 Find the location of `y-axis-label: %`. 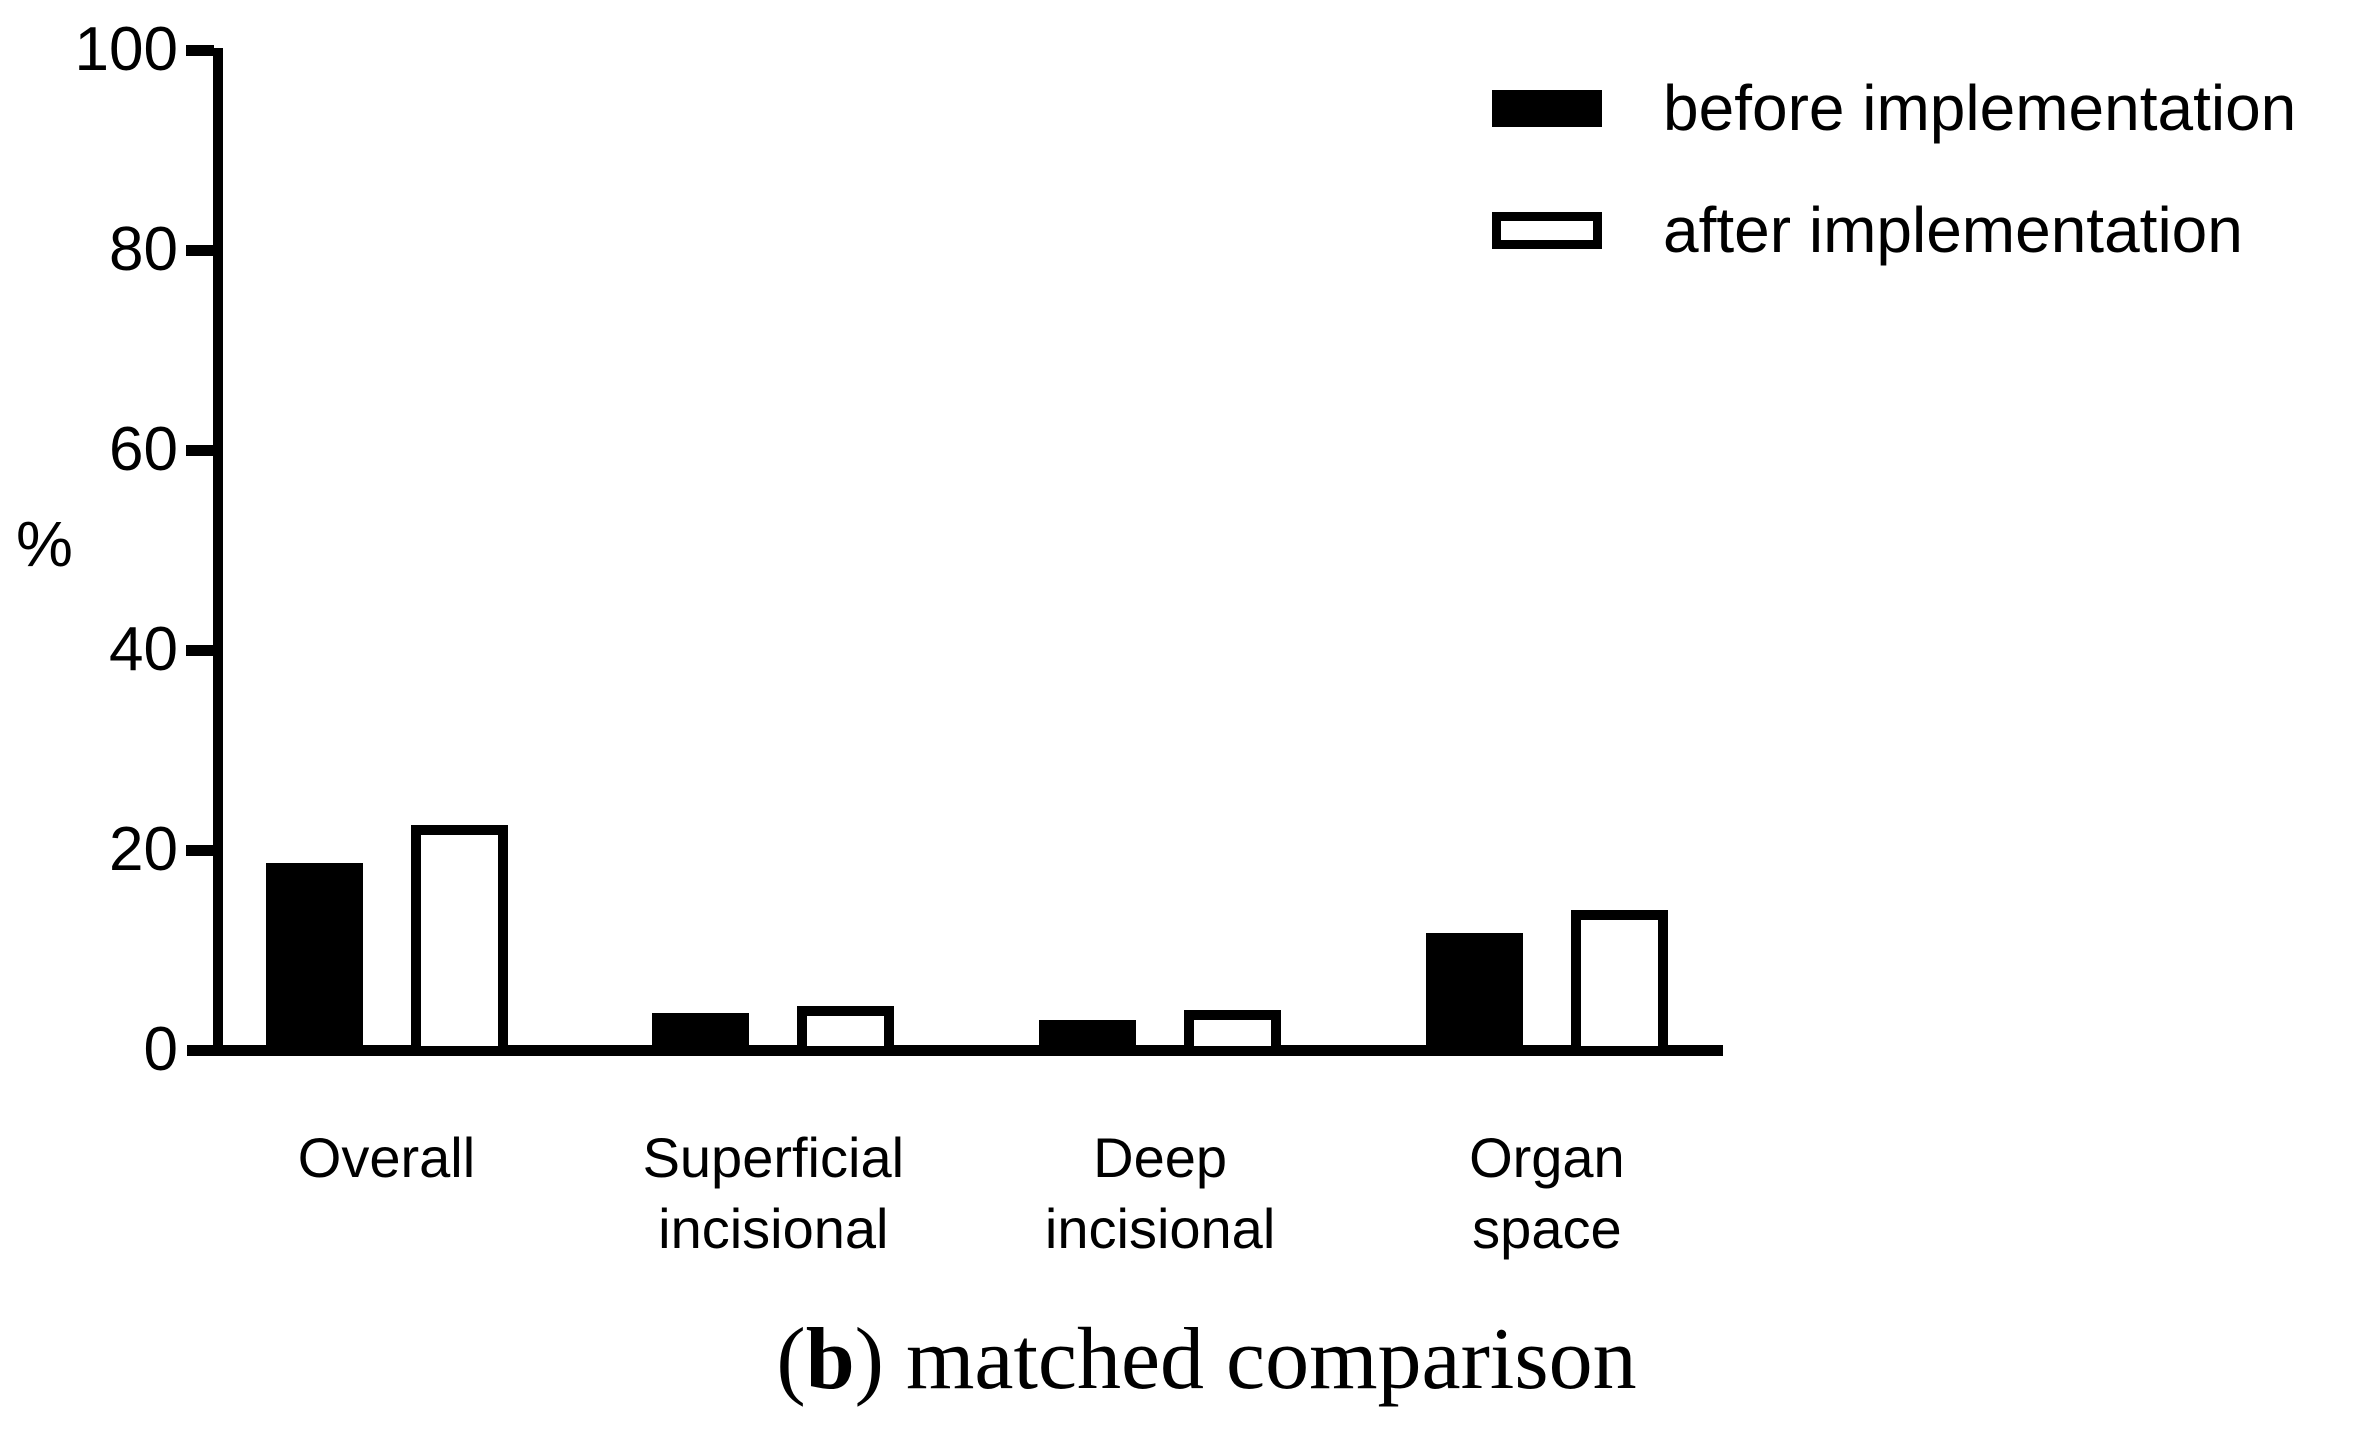

y-axis-label: % is located at coordinates (44, 544).